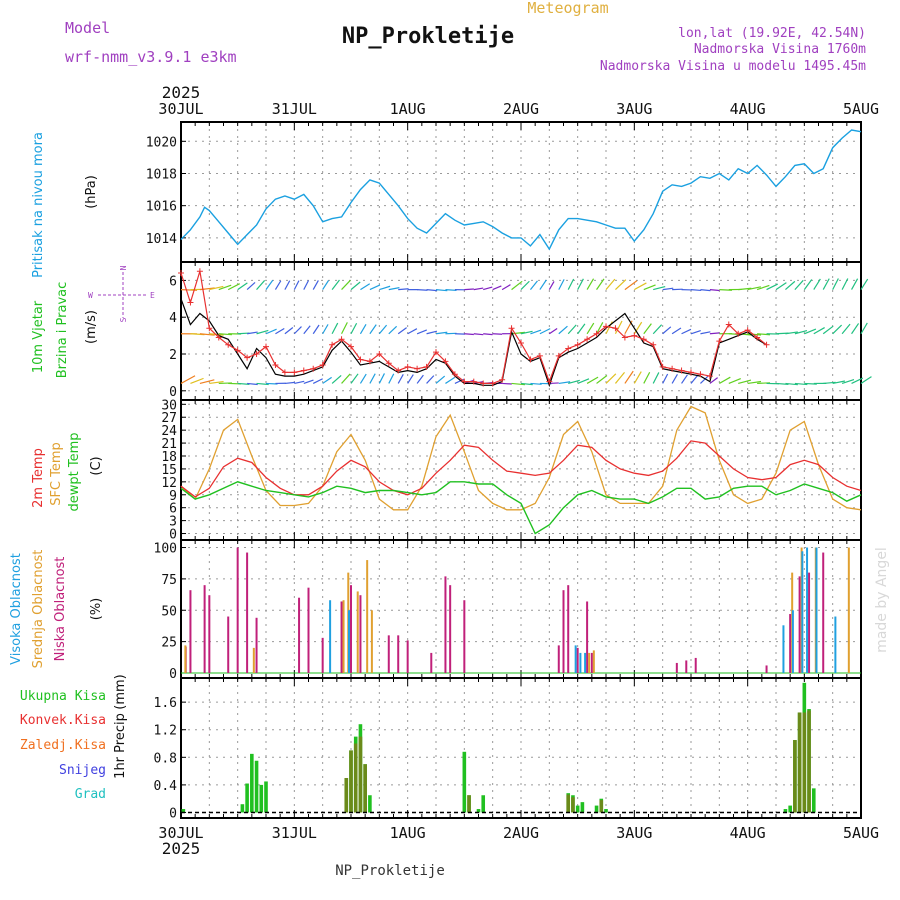 This screenshot has width=900, height=900. I want to click on temperature-tick-label: 24, so click(169, 431).